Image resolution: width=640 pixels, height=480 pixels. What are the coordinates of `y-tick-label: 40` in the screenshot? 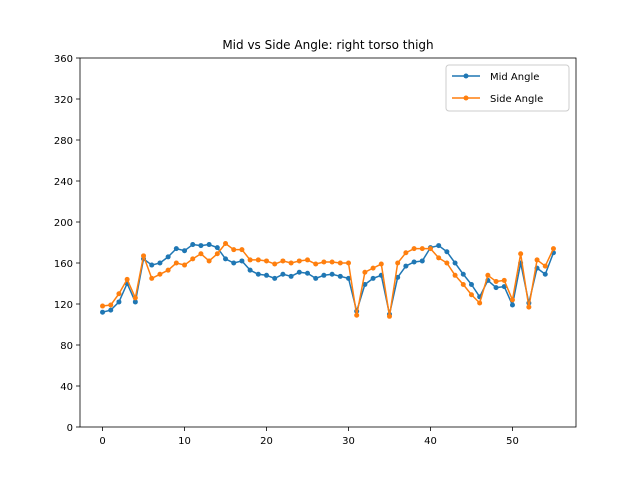 It's located at (66, 387).